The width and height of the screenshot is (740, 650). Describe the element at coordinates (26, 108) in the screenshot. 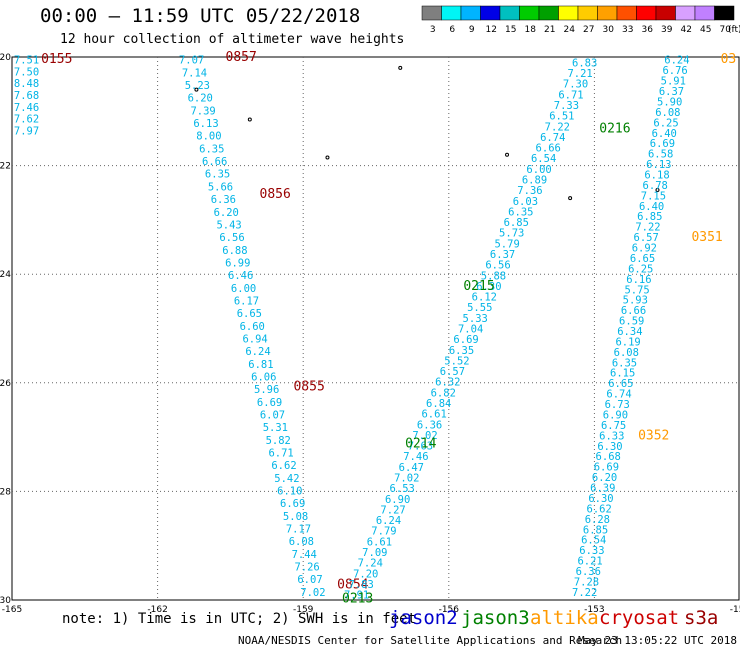

I see `swh-value-label: 7.46` at that location.